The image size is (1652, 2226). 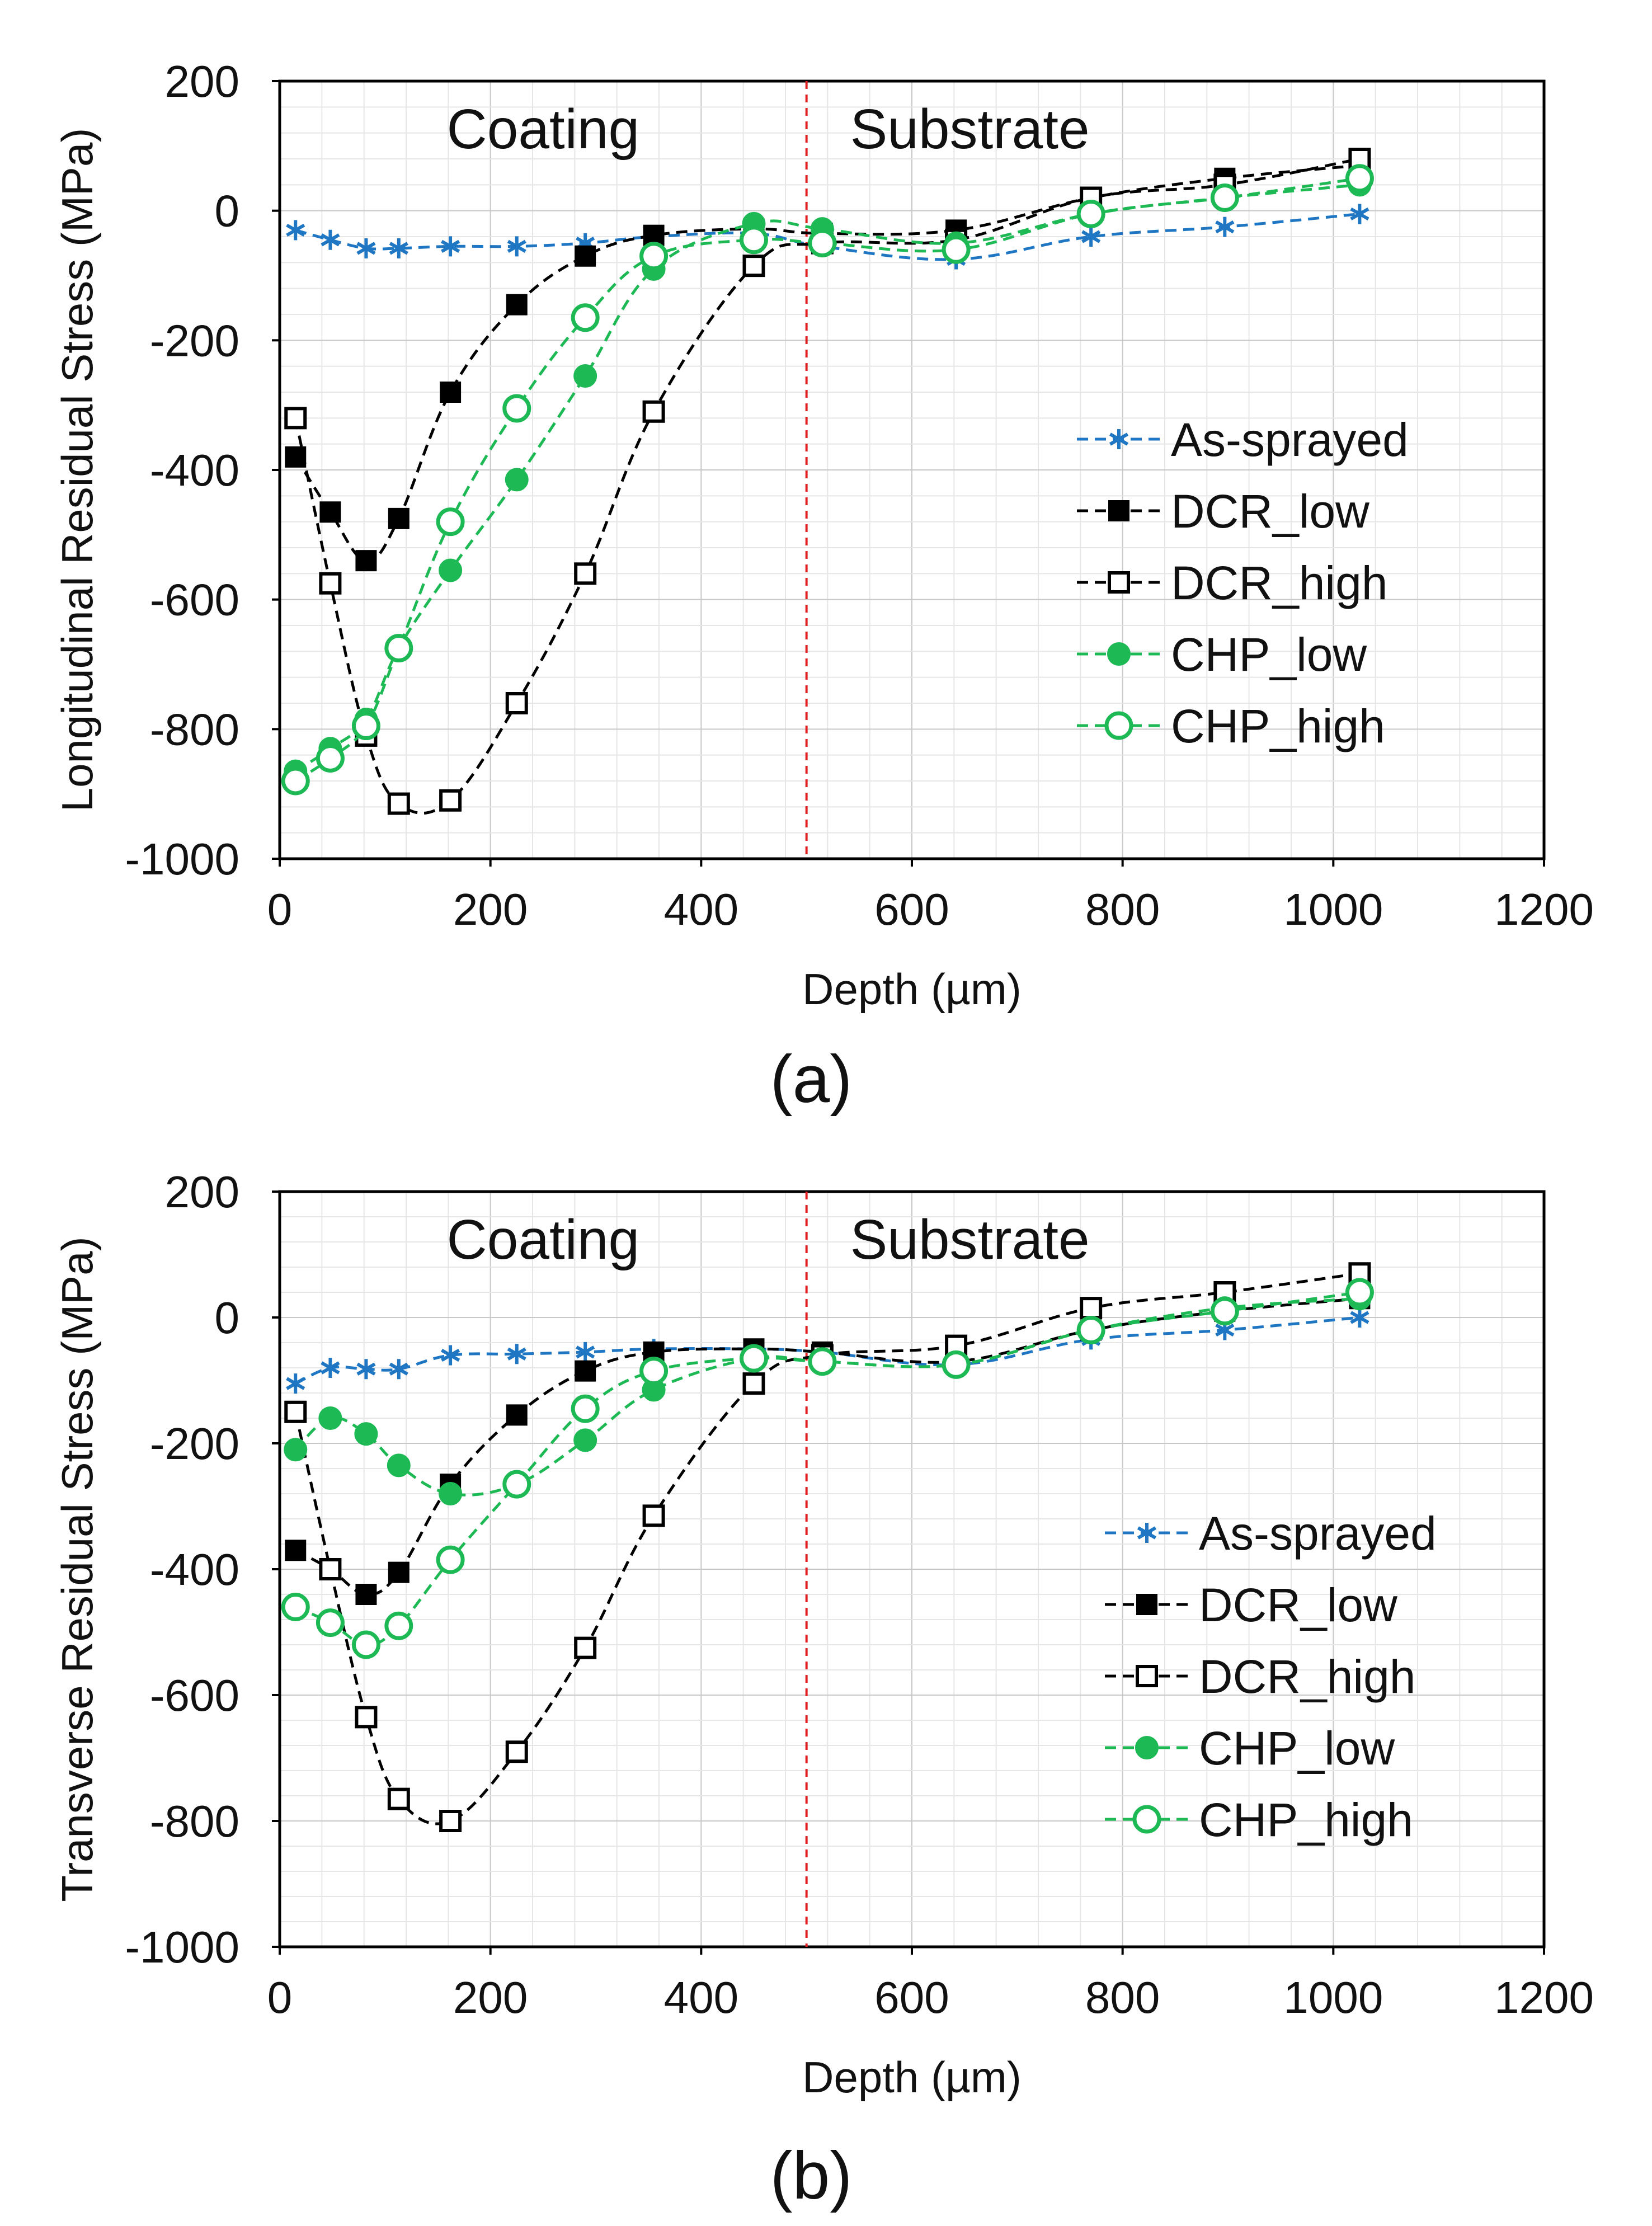 I want to click on y-tick-label: -400, so click(x=194, y=470).